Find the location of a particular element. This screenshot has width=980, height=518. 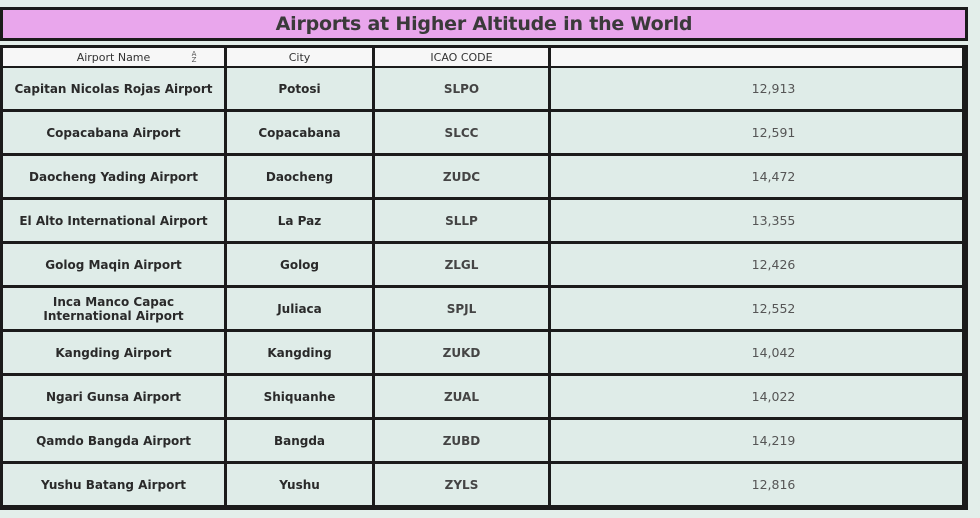

icao-code-cell: ZLGL is located at coordinates (461, 264).